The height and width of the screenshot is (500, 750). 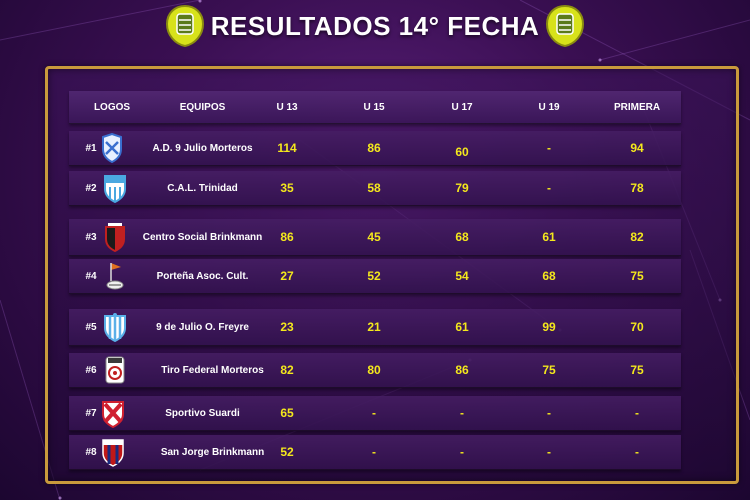 What do you see at coordinates (202, 413) in the screenshot?
I see `team-name: Sportivo Suardi` at bounding box center [202, 413].